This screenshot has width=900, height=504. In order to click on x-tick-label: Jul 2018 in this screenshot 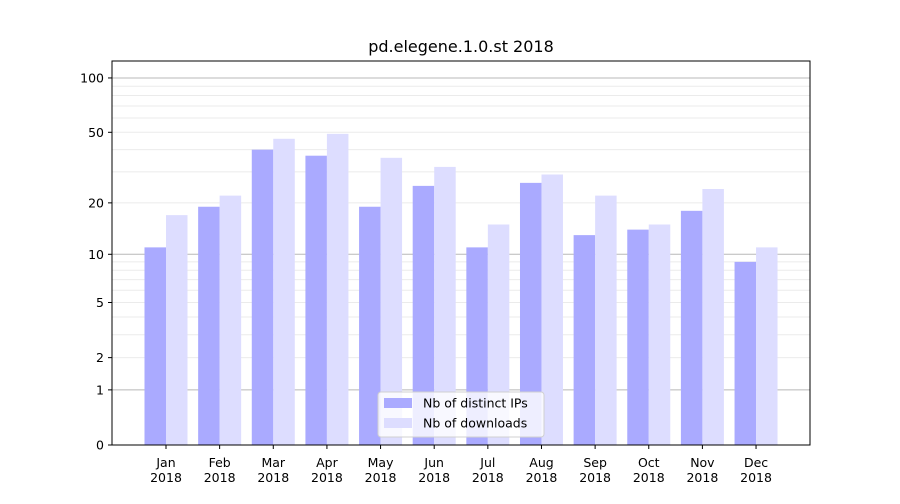, I will do `click(488, 470)`.